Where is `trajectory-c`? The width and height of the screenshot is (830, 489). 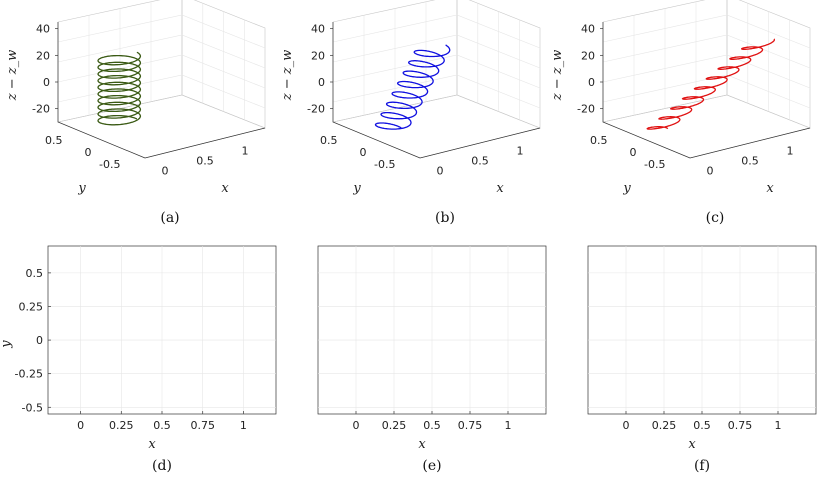 trajectory-c is located at coordinates (710, 84).